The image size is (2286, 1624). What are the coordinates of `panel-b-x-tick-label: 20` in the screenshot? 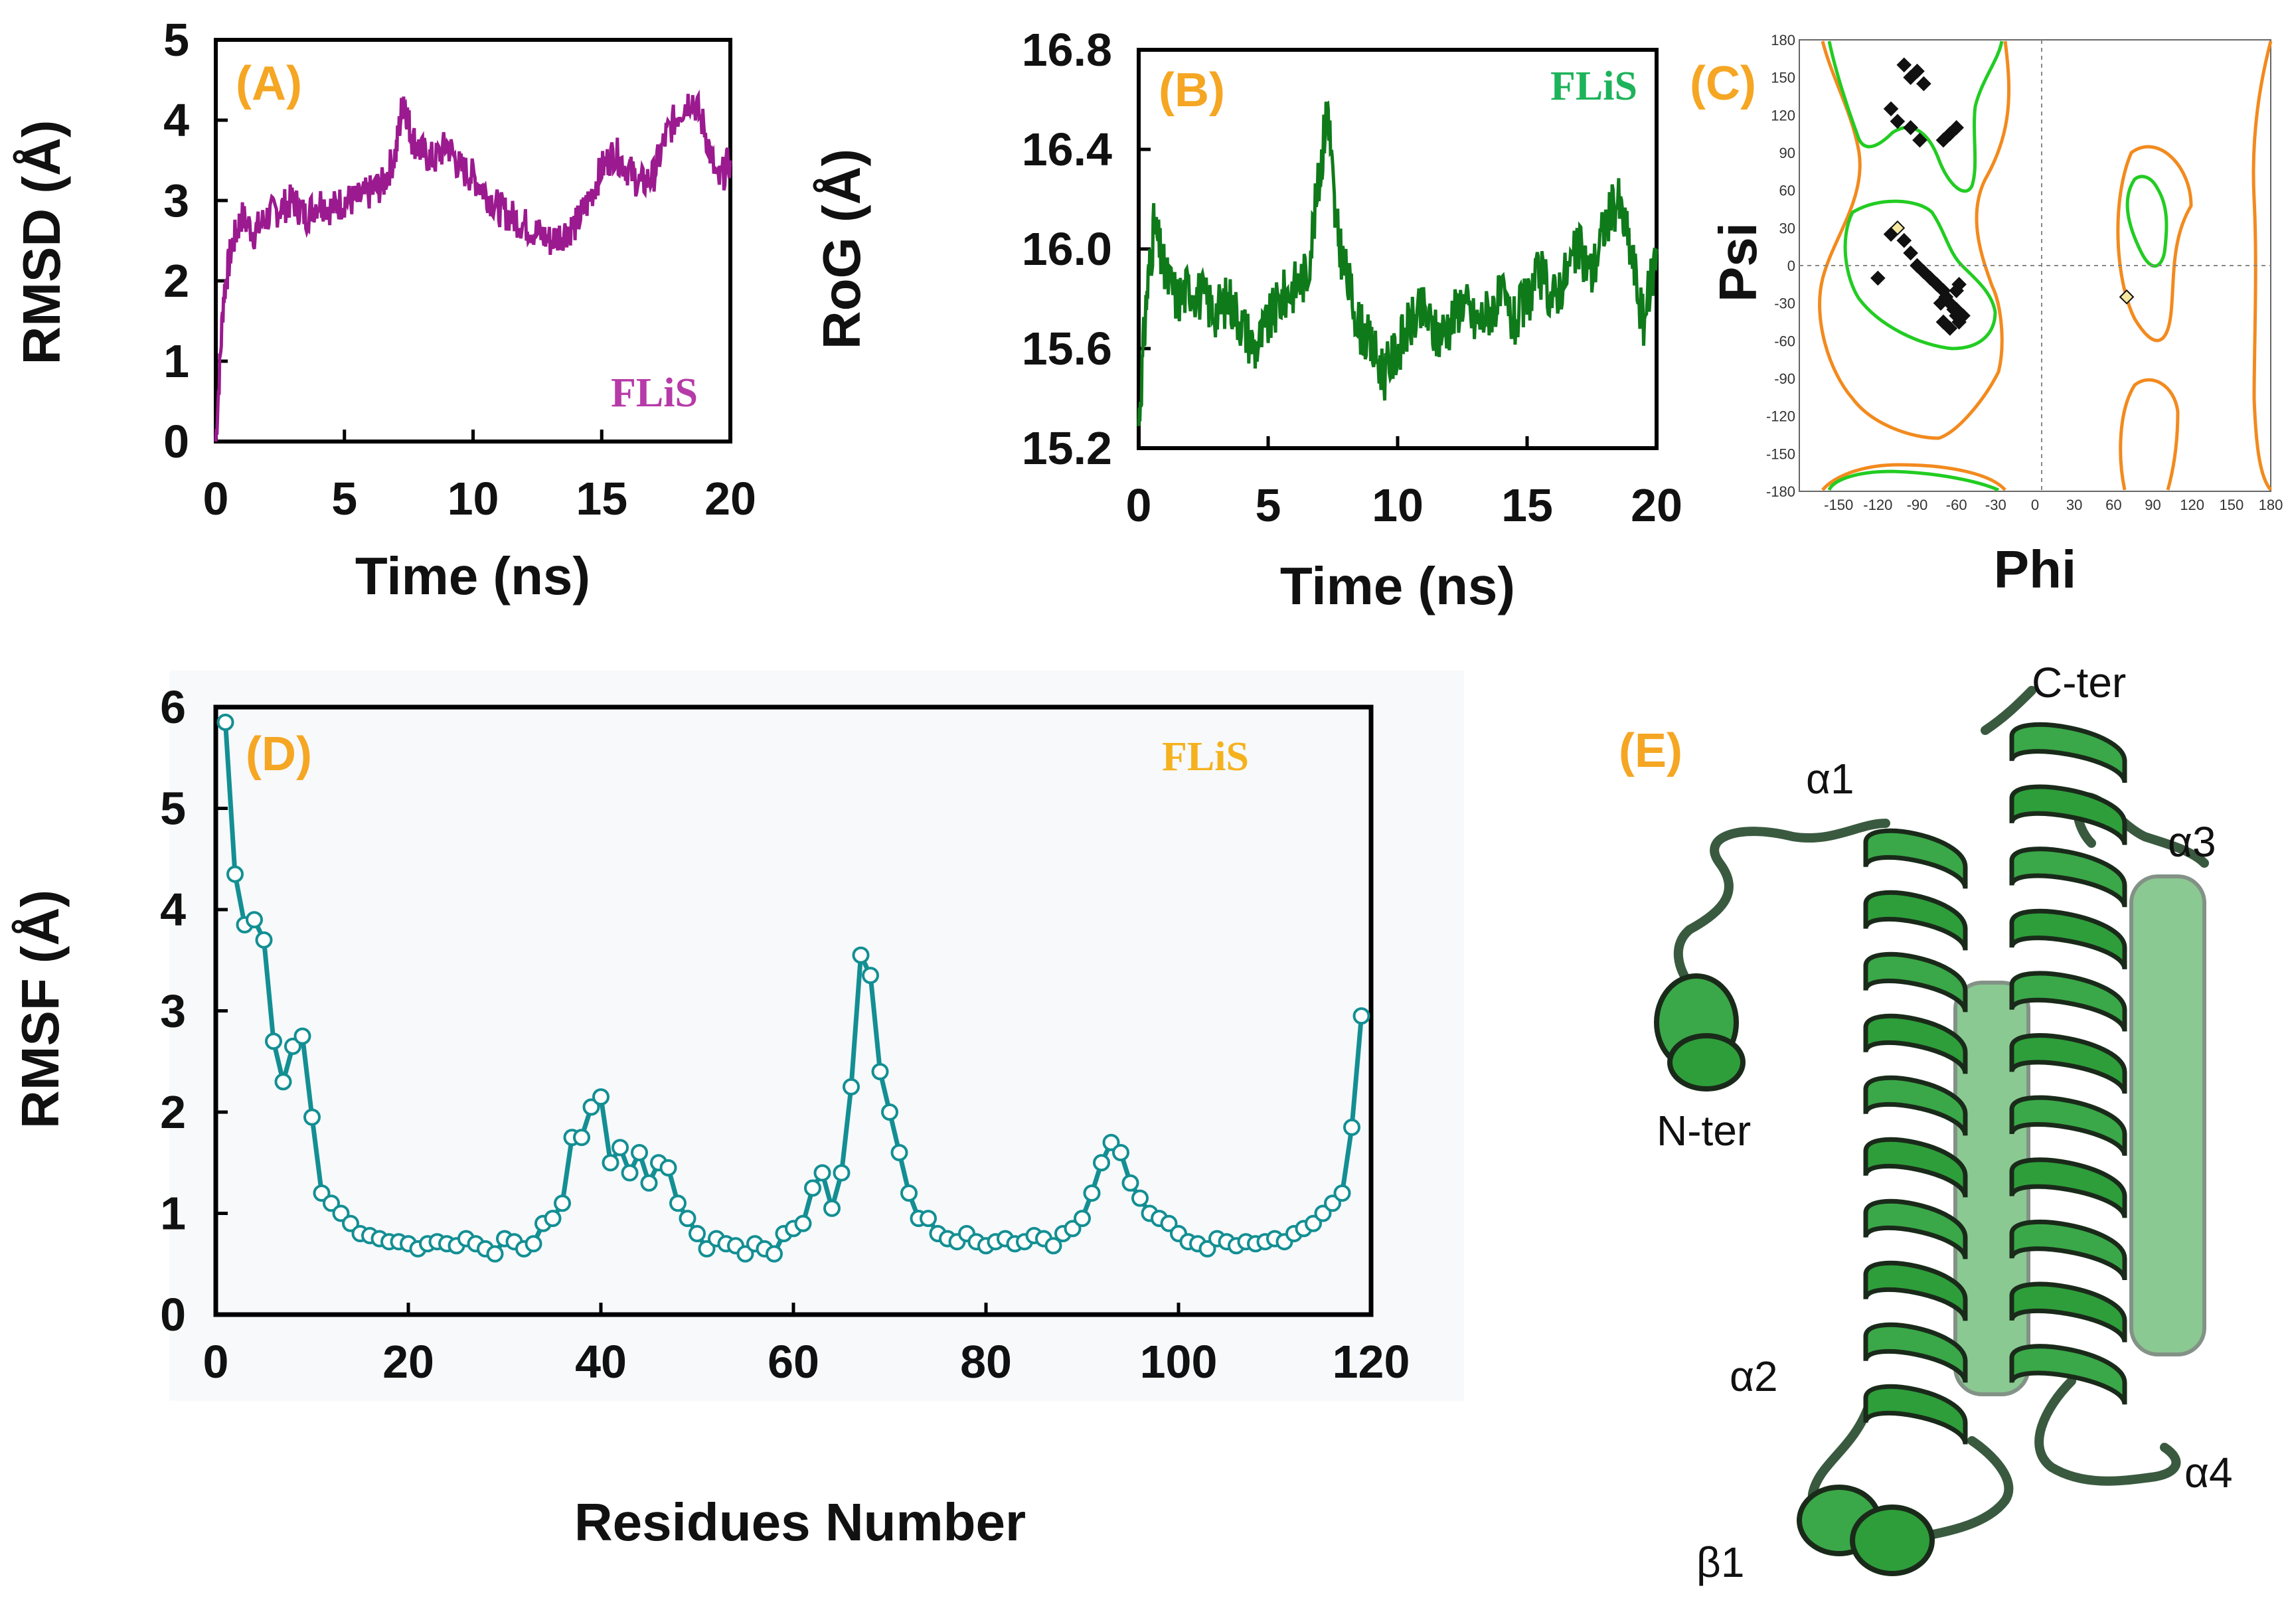 It's located at (1657, 505).